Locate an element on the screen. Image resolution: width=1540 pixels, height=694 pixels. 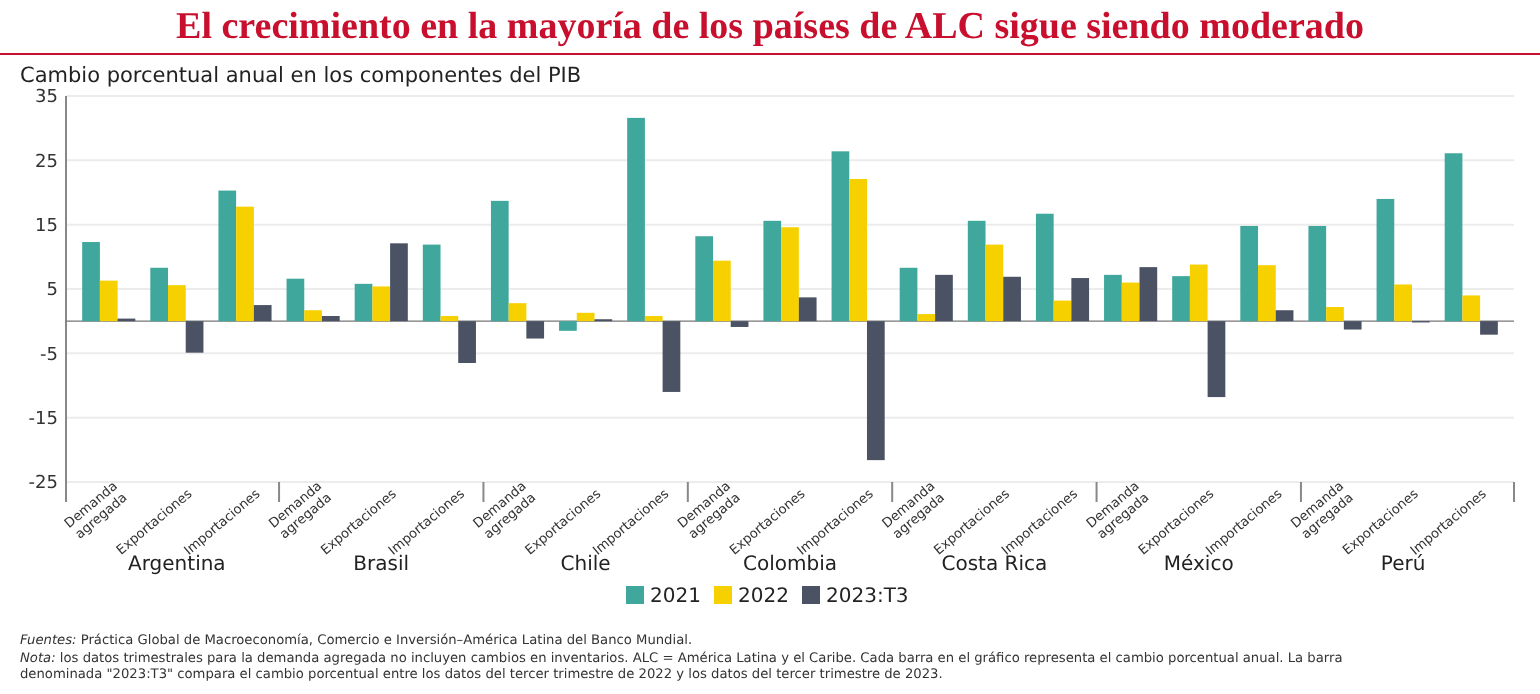
y-tick-label: 15 is located at coordinates (46, 226).